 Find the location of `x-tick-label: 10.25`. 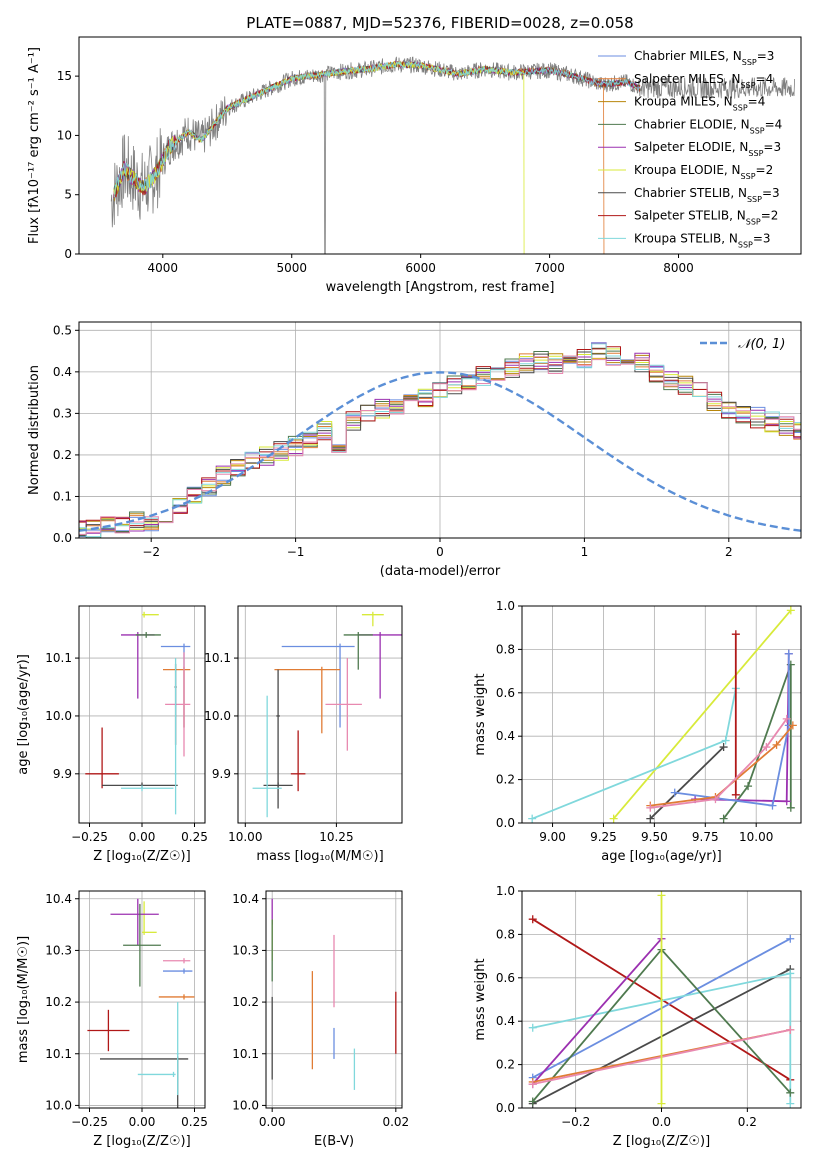

x-tick-label: 10.25 is located at coordinates (336, 837).